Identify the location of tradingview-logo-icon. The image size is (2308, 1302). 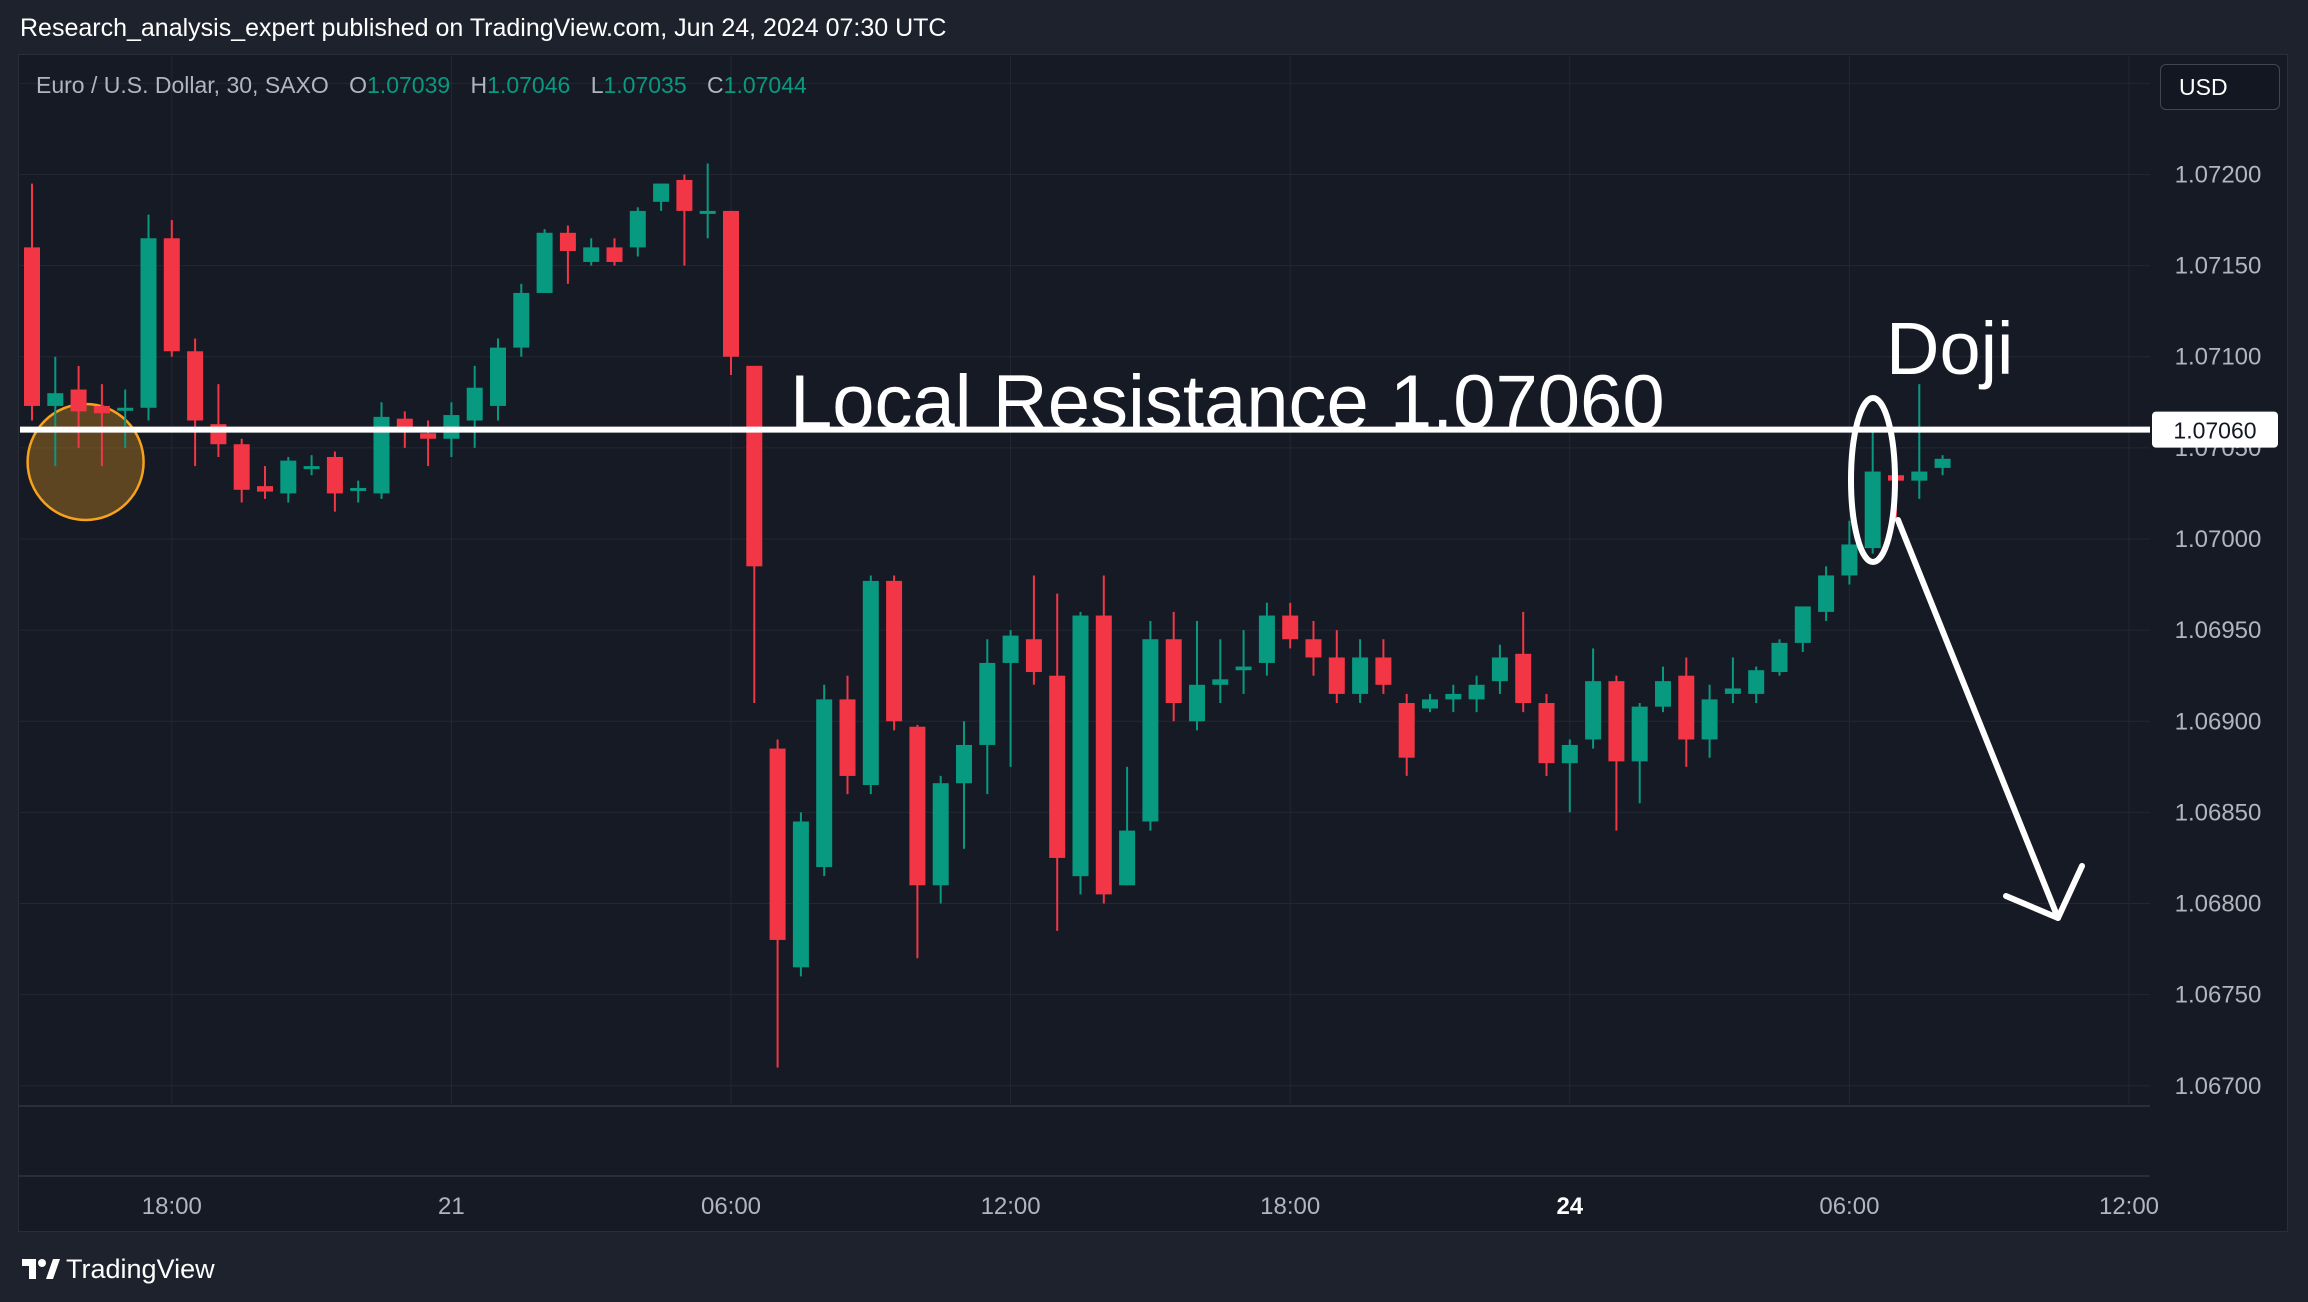
(41, 1269).